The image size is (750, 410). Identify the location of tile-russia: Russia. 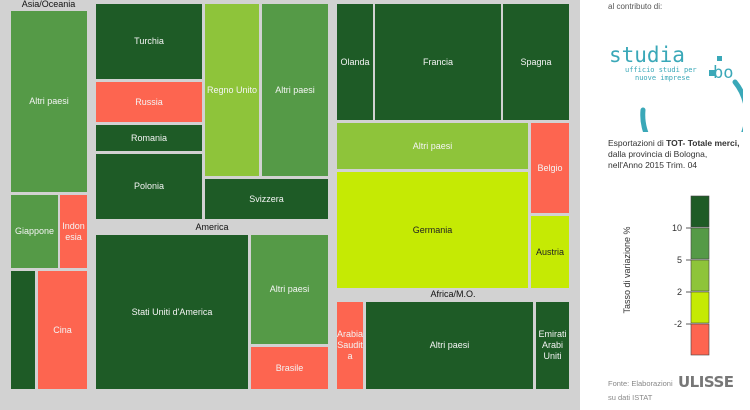
(149, 102).